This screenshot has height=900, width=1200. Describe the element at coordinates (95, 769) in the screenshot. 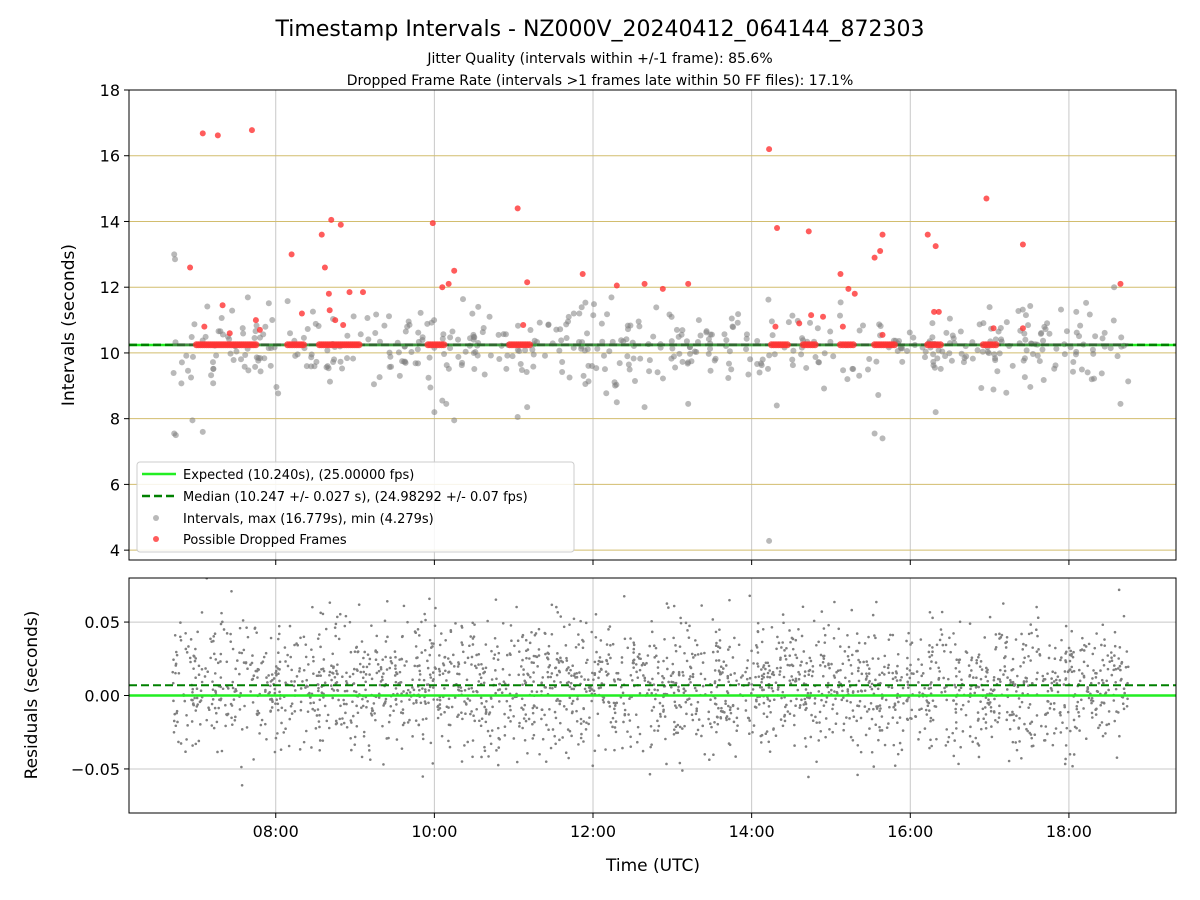

I see `bottom-ytick-label: −0.05` at that location.